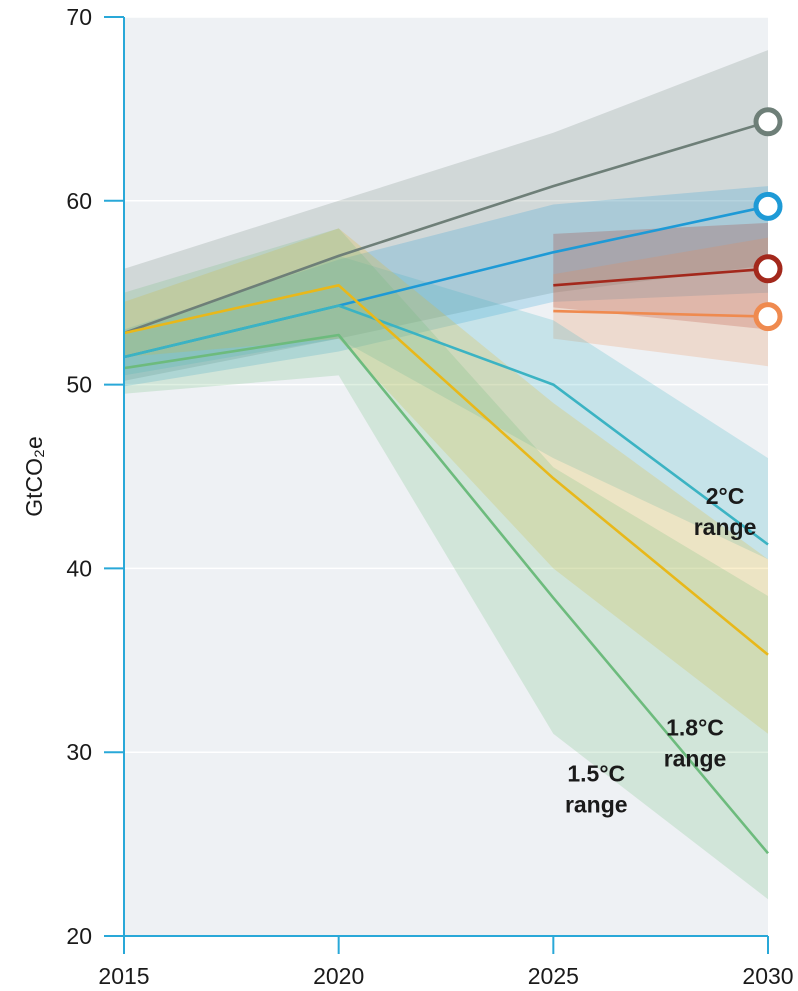 This screenshot has width=798, height=991. Describe the element at coordinates (695, 728) in the screenshot. I see `range-annotation-line: 1.8°C` at that location.